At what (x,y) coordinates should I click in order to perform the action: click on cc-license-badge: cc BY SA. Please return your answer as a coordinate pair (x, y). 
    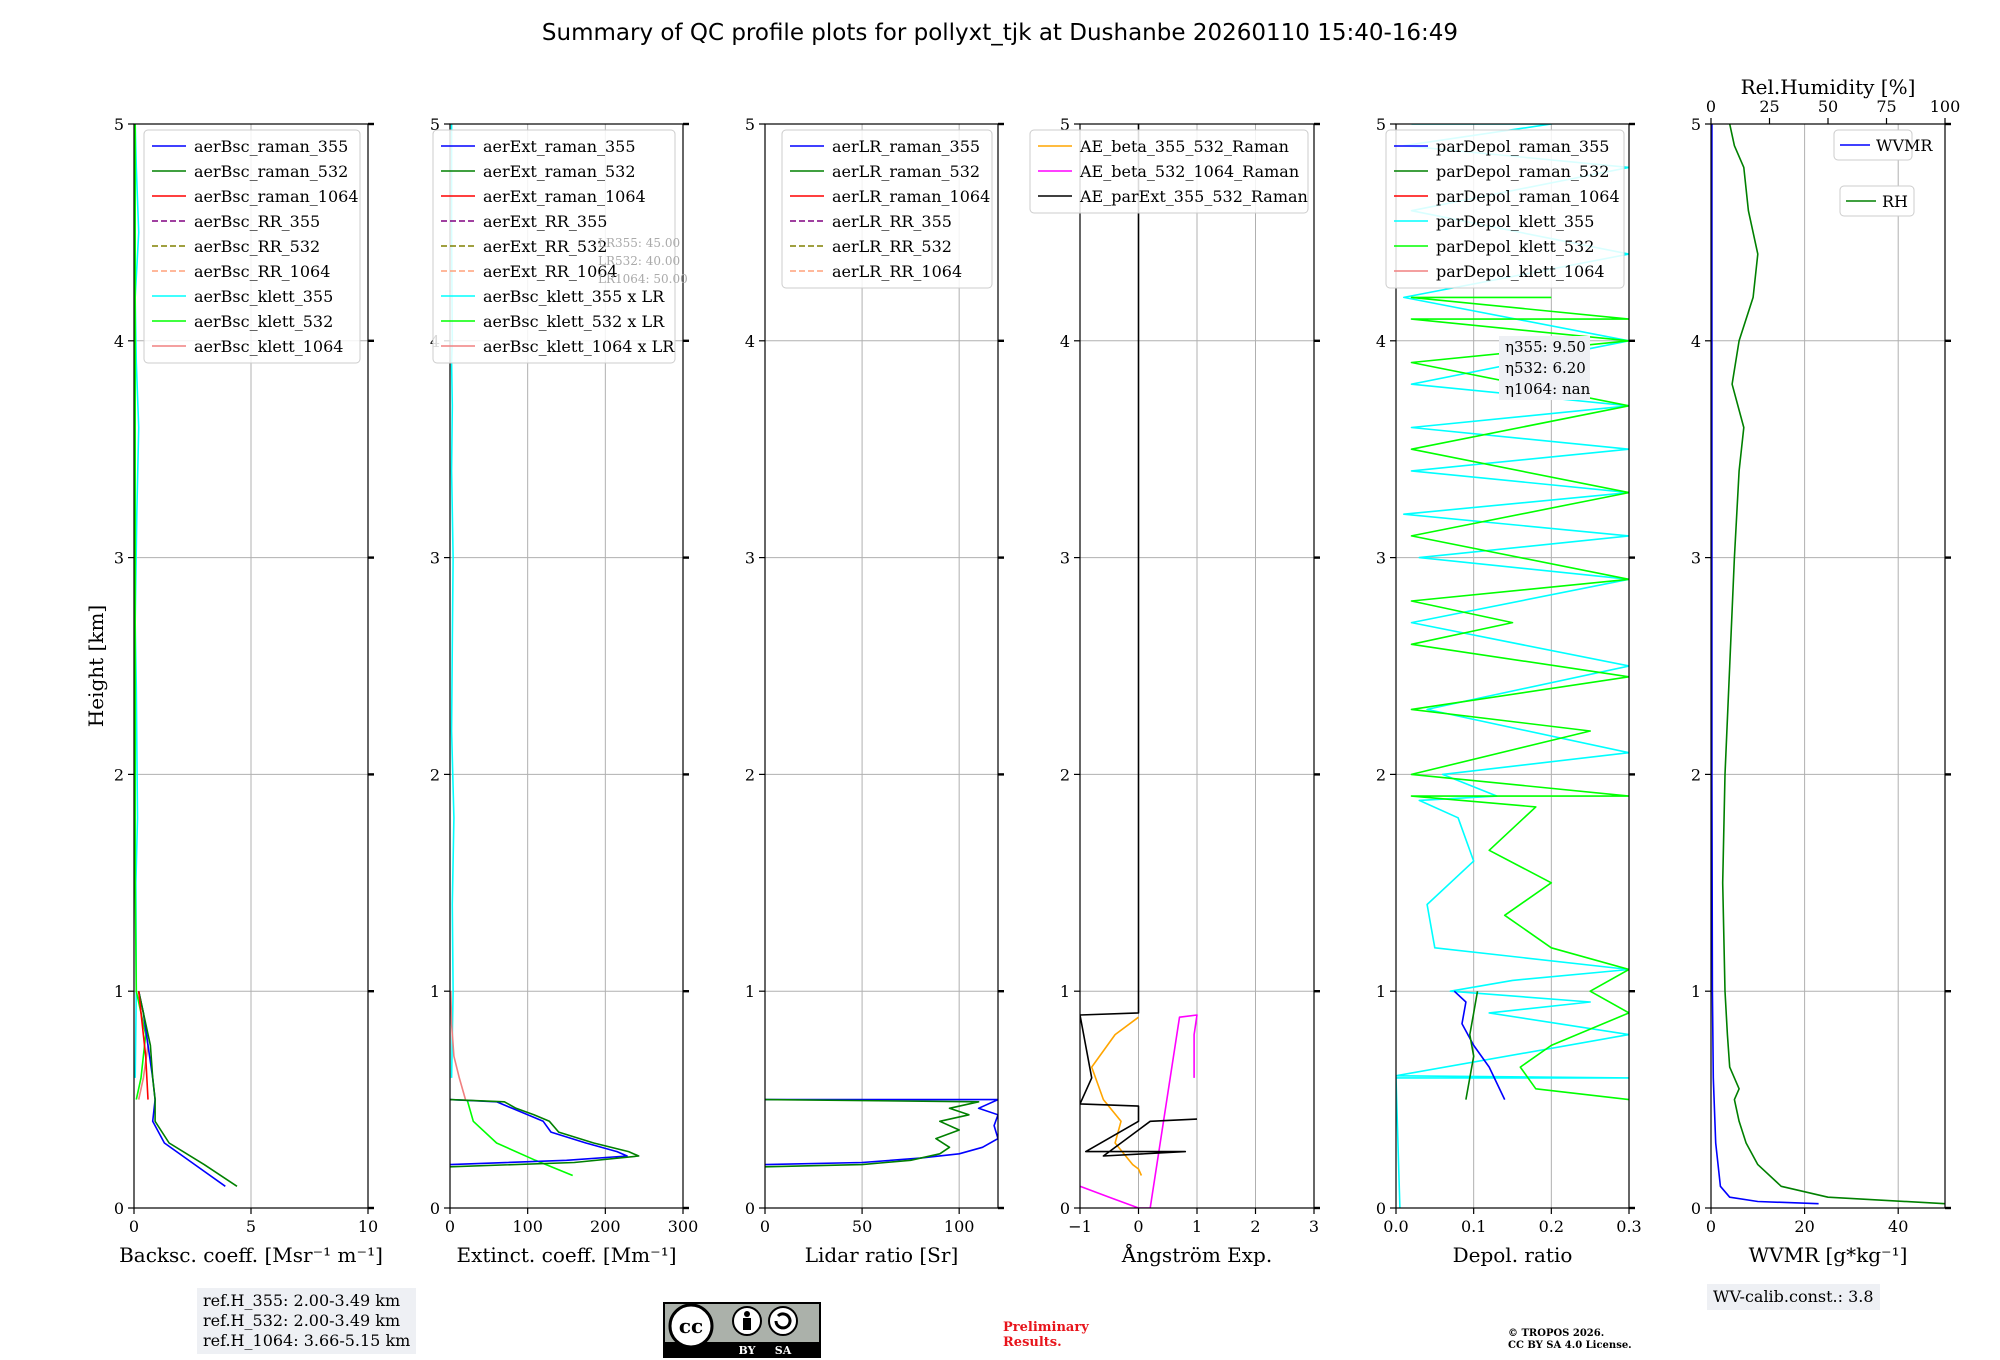
    Looking at the image, I should click on (742, 1330).